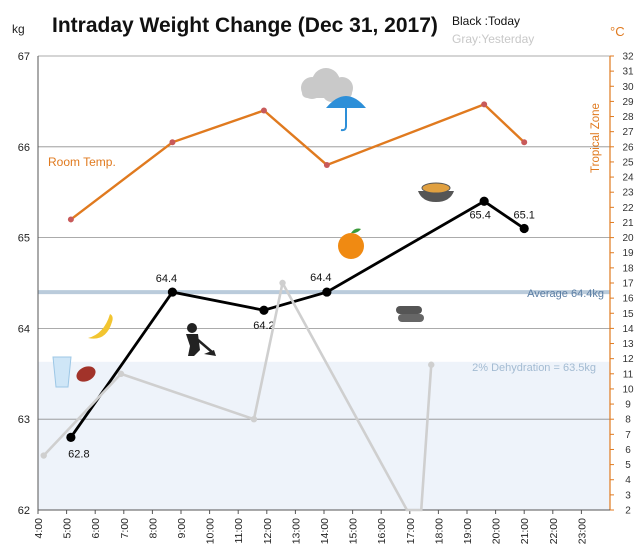  I want to click on y-left-tick-label: 63, so click(24, 420).